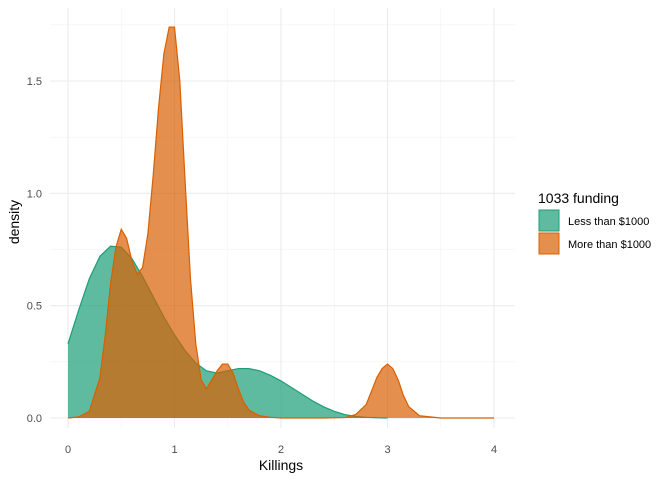  I want to click on y-tick-label: 0.5, so click(34, 307).